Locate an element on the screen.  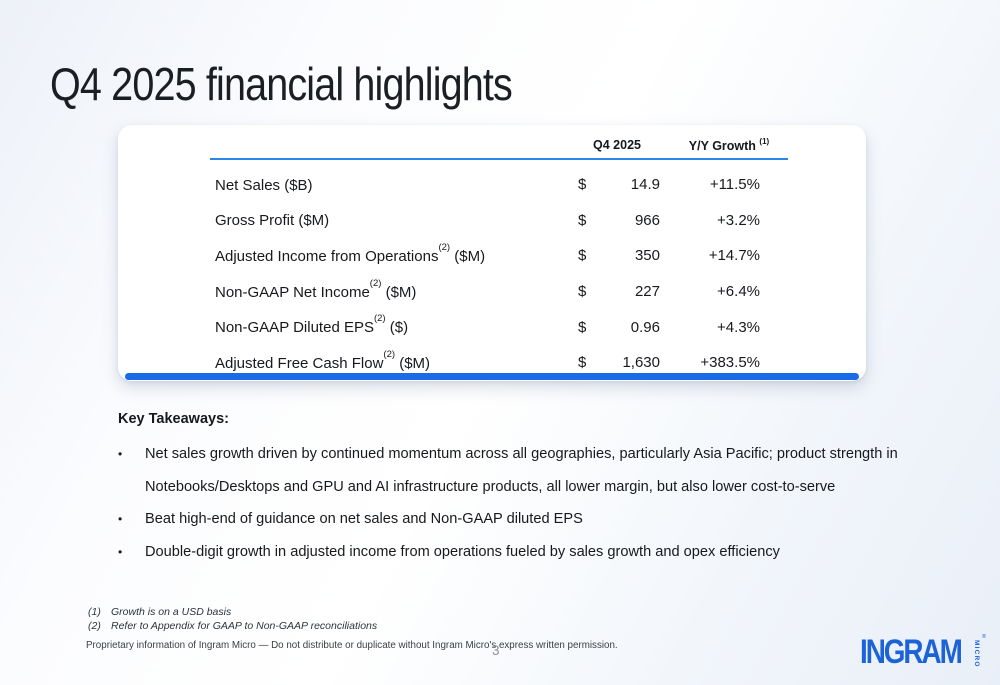
row-label: Gross Profit ($M) is located at coordinates (272, 221).